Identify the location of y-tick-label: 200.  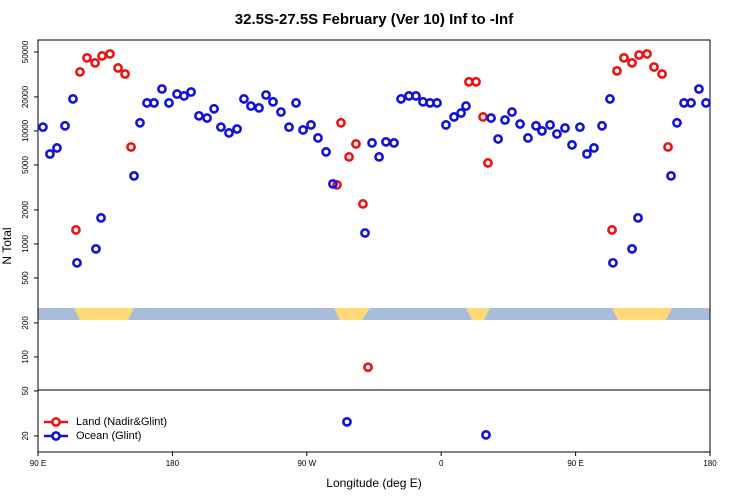
(25, 323).